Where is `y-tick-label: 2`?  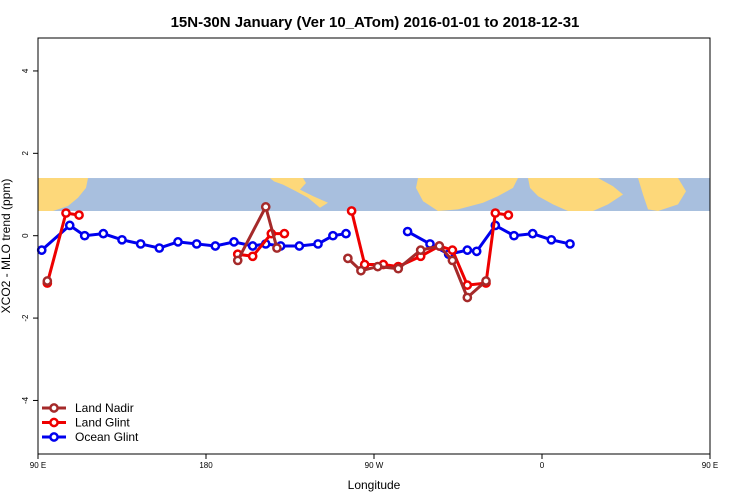
y-tick-label: 2 is located at coordinates (25, 153).